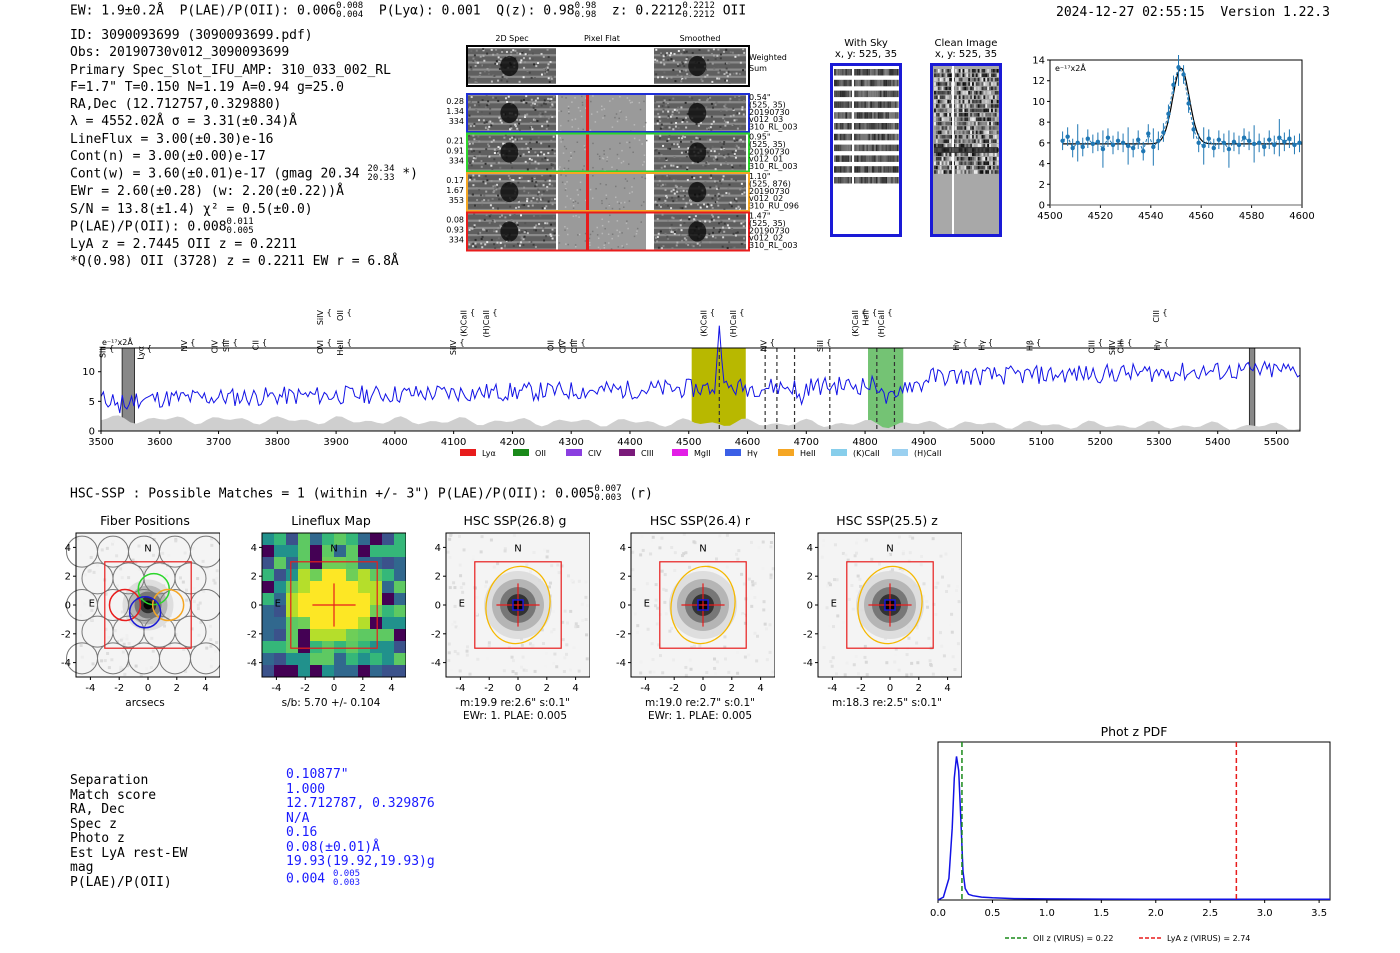 This screenshot has height=953, width=1400. What do you see at coordinates (1038, 342) in the screenshot?
I see `line-label-bracket: {` at bounding box center [1038, 342].